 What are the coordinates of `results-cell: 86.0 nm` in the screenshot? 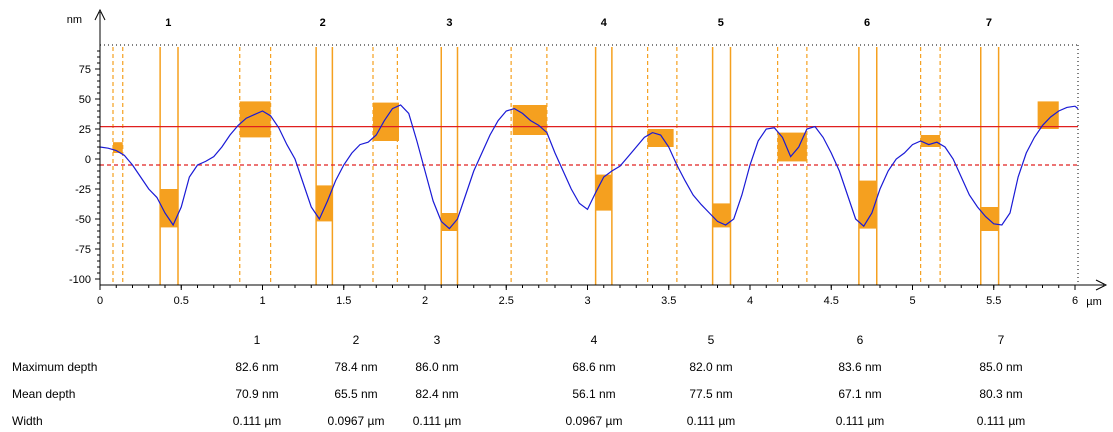 It's located at (437, 367).